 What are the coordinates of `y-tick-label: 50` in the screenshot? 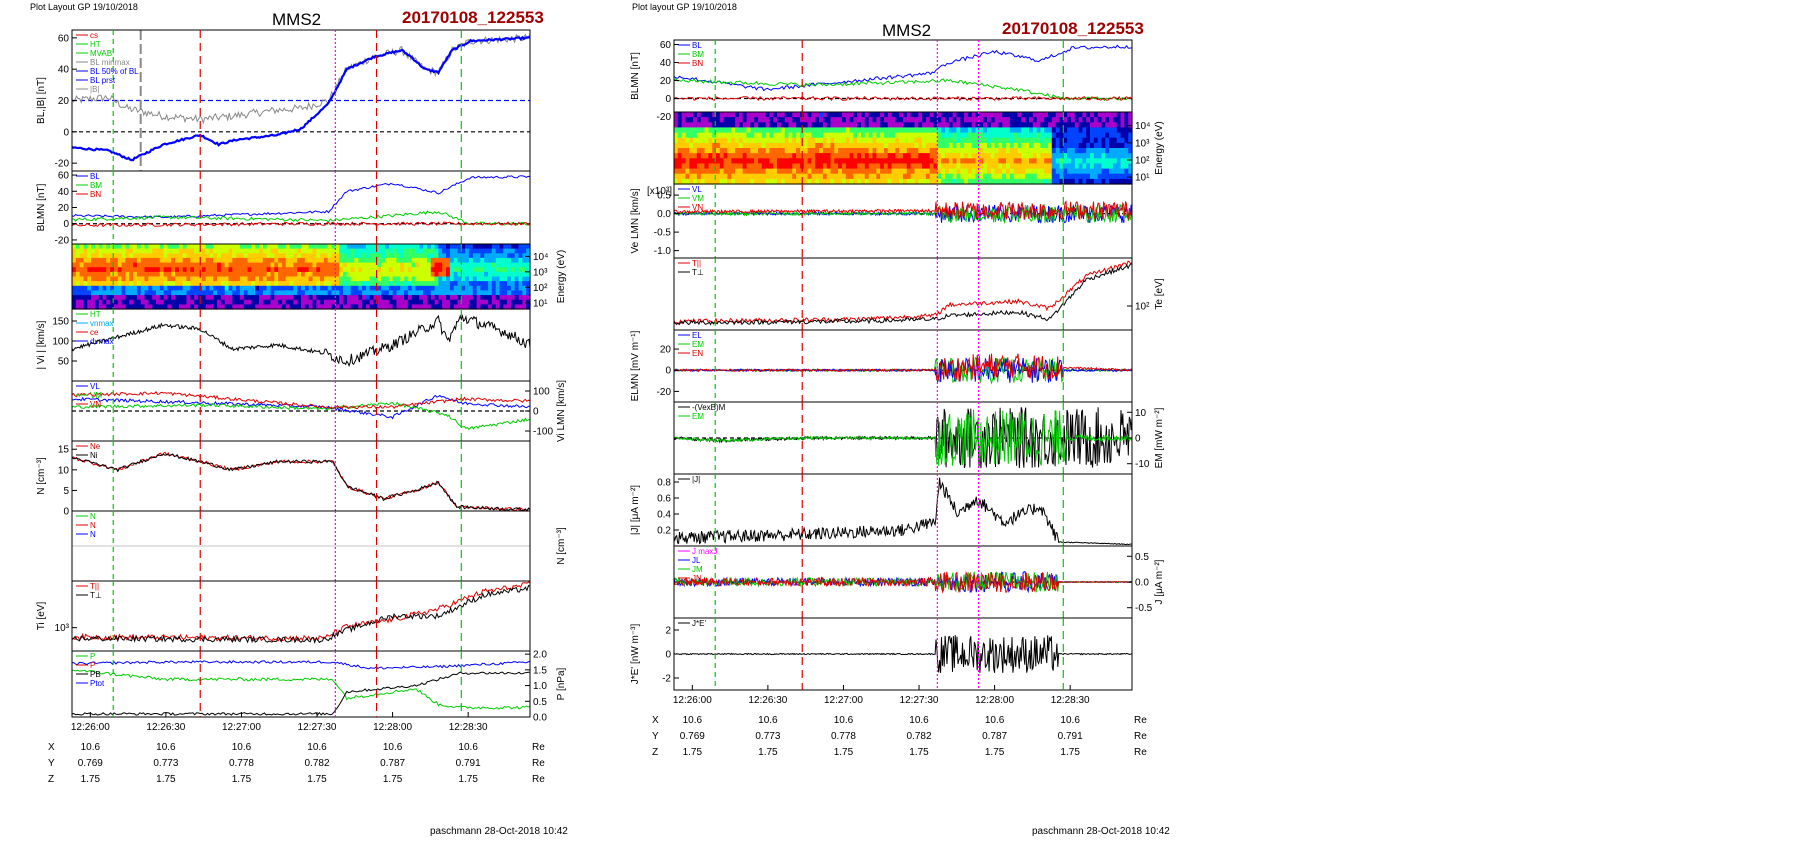 It's located at (64, 362).